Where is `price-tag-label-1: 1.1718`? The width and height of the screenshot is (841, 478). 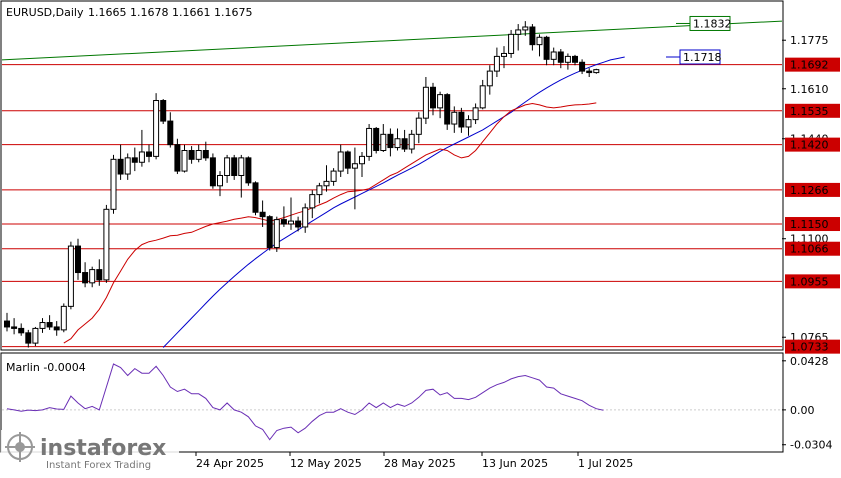
price-tag-label-1: 1.1718 is located at coordinates (702, 57).